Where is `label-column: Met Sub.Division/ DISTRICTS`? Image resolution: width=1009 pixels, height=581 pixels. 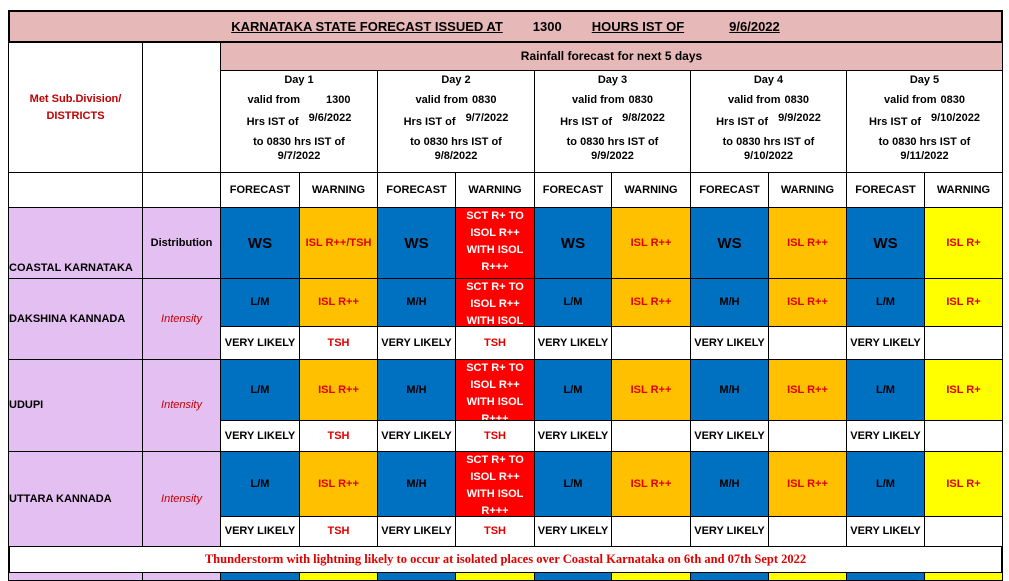
label-column: Met Sub.Division/ DISTRICTS is located at coordinates (75, 107).